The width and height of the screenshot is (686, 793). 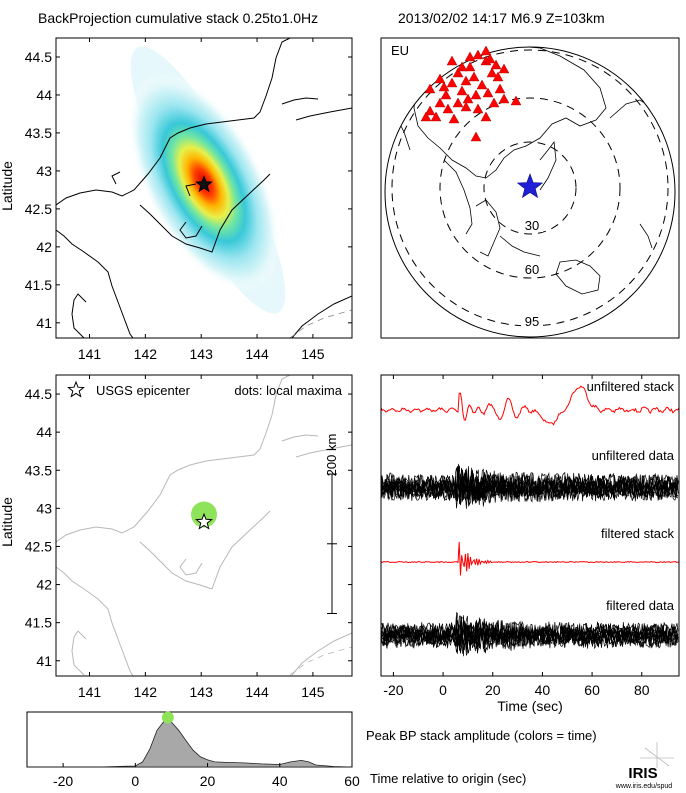 I want to click on peak-xtick-label: 60, so click(x=352, y=781).